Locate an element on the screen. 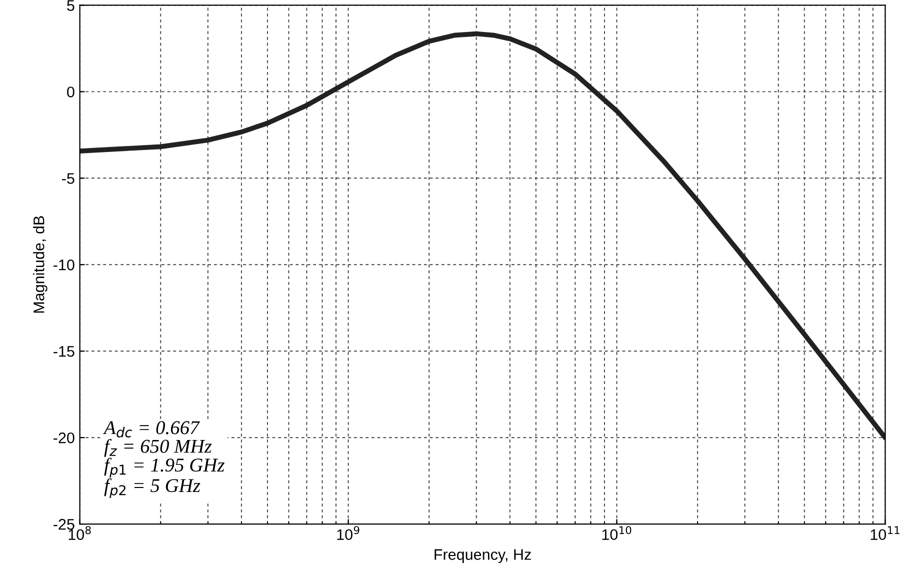 The image size is (907, 581). text: A$_{dc}$ = 0.667 f$_{z}$ = 650 MHz f$_{p1}$ = 1.95 GHz f$_{p2}$ = 5 GHz is located at coordinates (163, 459).